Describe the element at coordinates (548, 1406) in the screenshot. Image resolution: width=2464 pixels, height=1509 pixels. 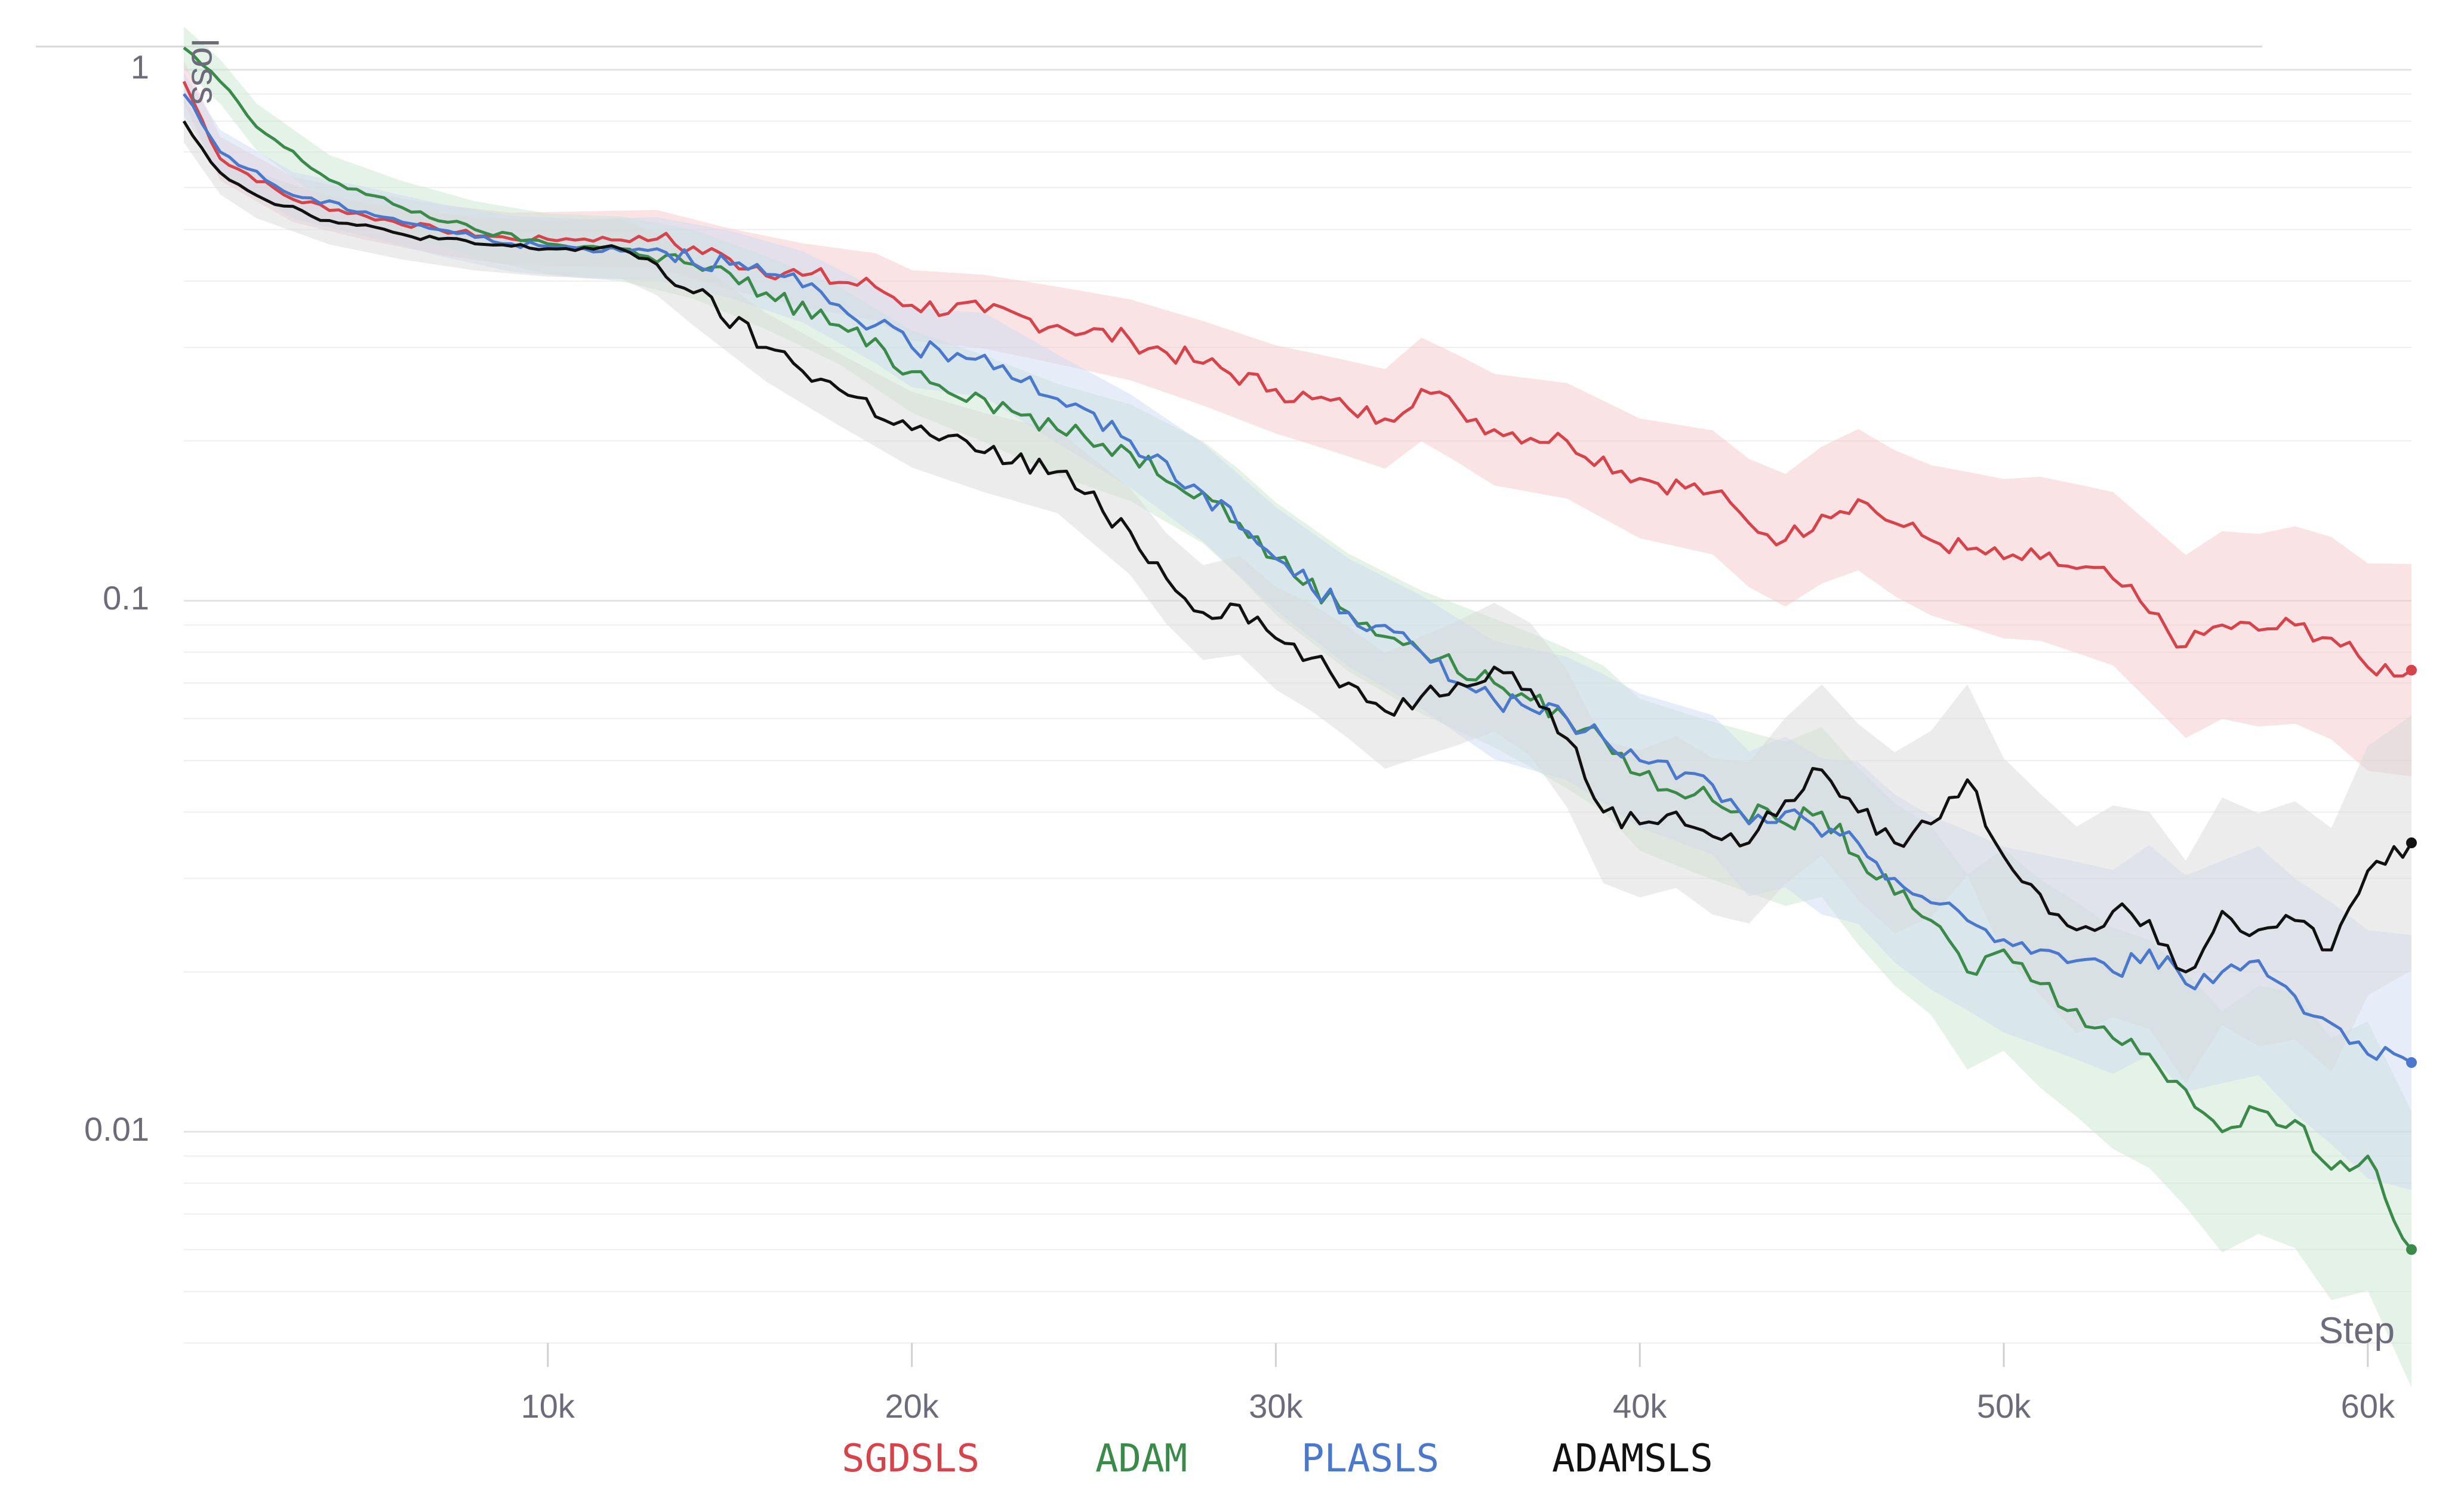
I see `x-tick-label: 10k` at that location.